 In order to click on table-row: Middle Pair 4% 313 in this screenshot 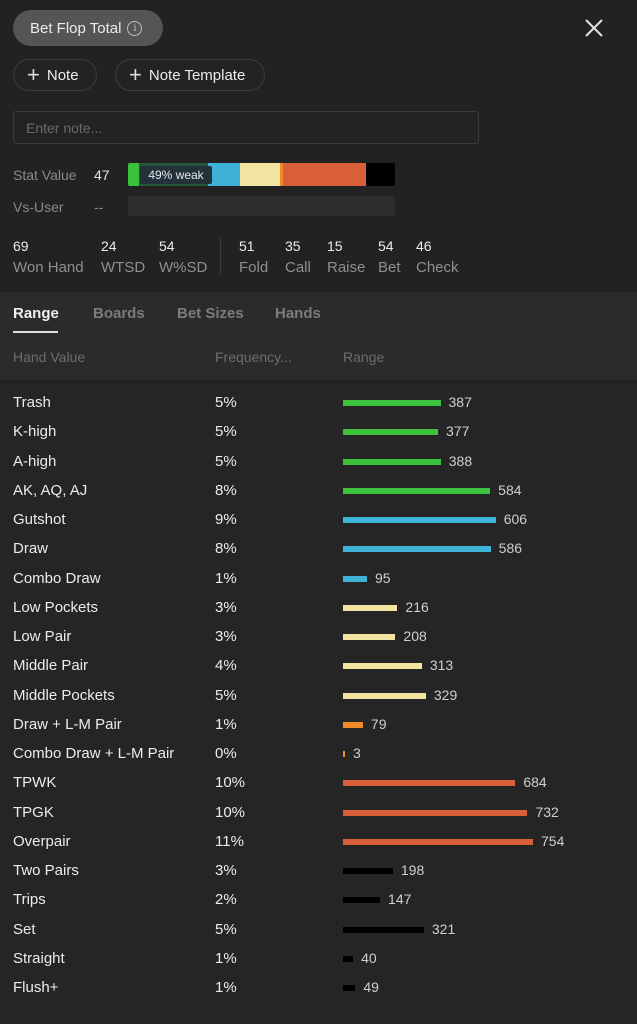, I will do `click(318, 667)`.